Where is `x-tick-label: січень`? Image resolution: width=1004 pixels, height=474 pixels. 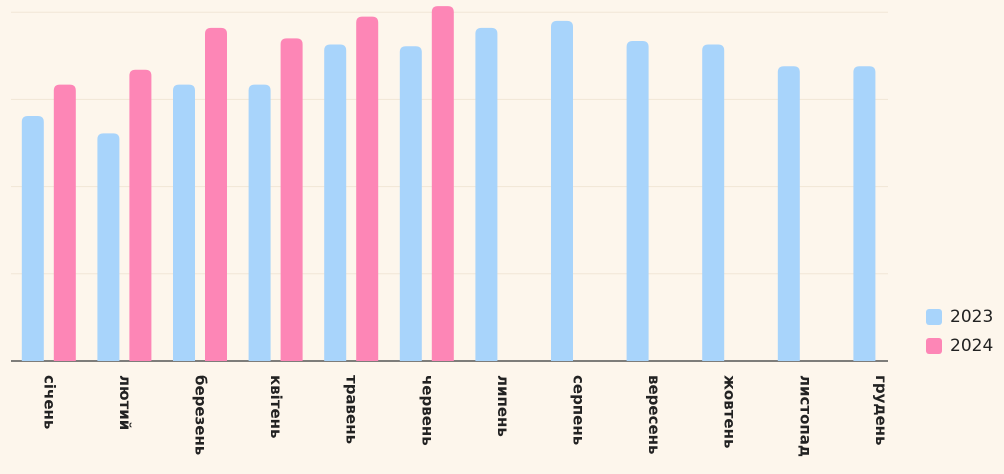 x-tick-label: січень is located at coordinates (49, 402).